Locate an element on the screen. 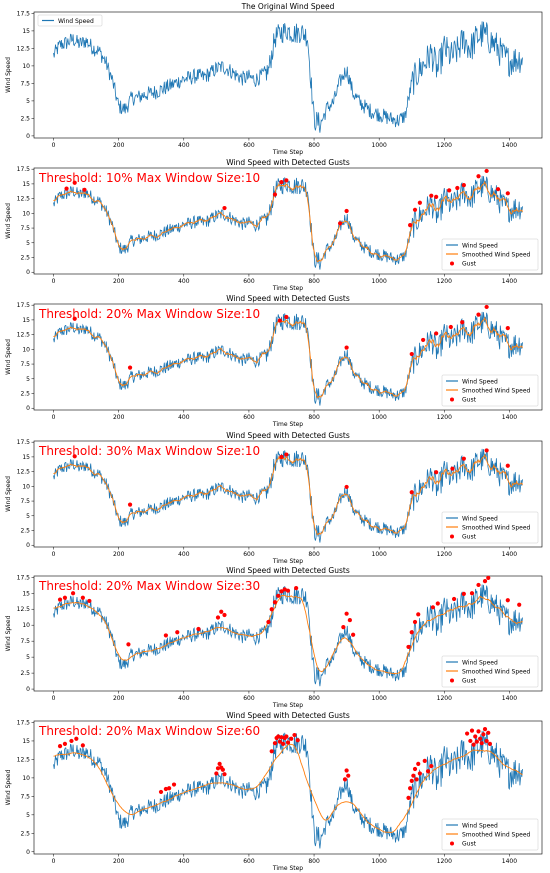 The image size is (550, 873). x-tick-label: 1200 is located at coordinates (444, 417).